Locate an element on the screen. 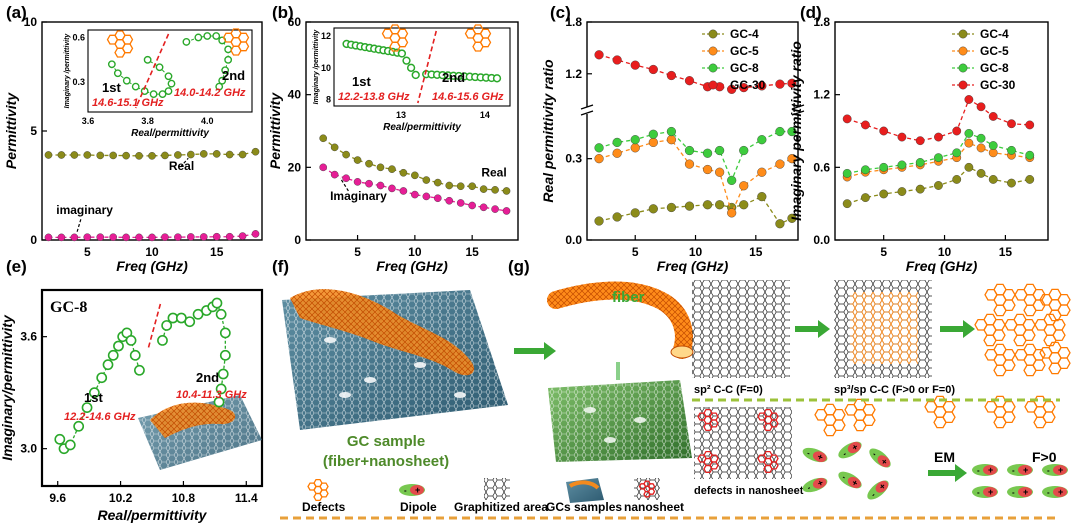  panel-label: (e) is located at coordinates (16, 266).